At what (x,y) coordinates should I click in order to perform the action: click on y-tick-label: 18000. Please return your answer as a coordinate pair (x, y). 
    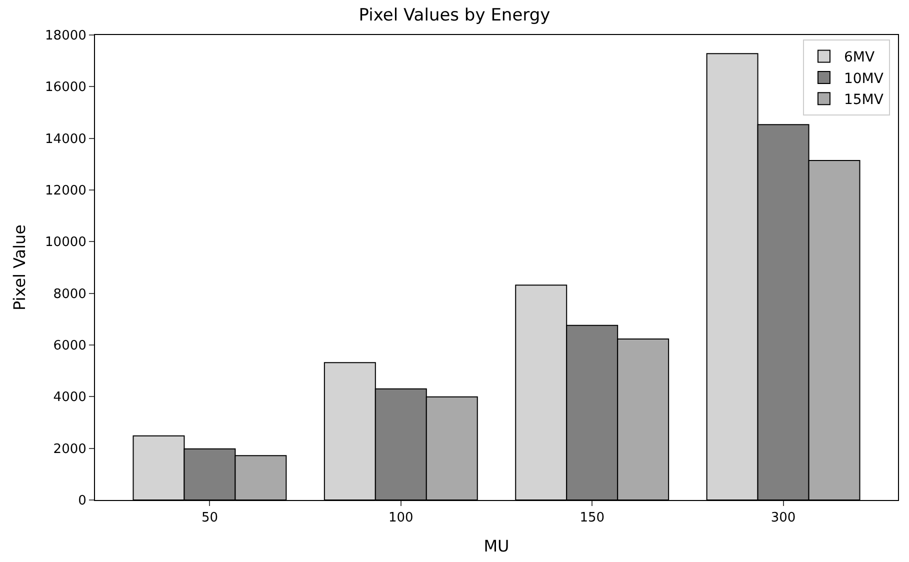
    Looking at the image, I should click on (65, 36).